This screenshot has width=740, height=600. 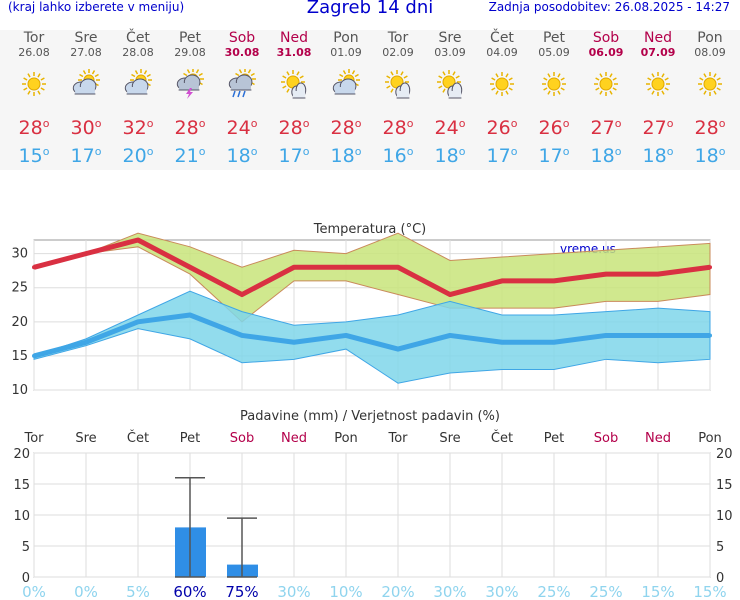 What do you see at coordinates (19, 322) in the screenshot?
I see `y-tick-label: 20` at bounding box center [19, 322].